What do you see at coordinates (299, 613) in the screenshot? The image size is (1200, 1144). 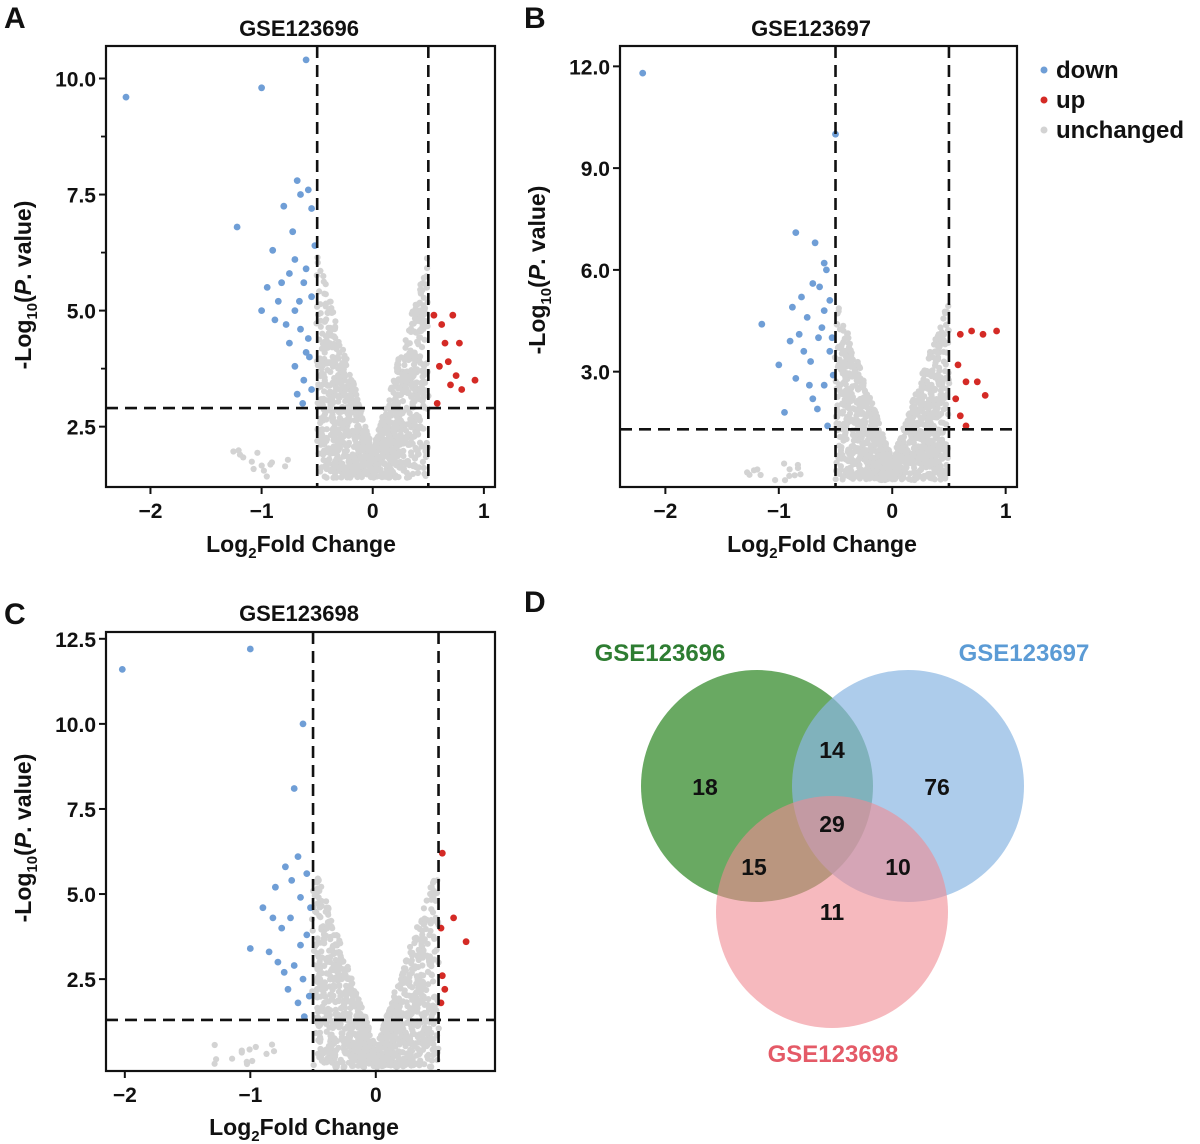 I see `plot-title: GSE123698` at bounding box center [299, 613].